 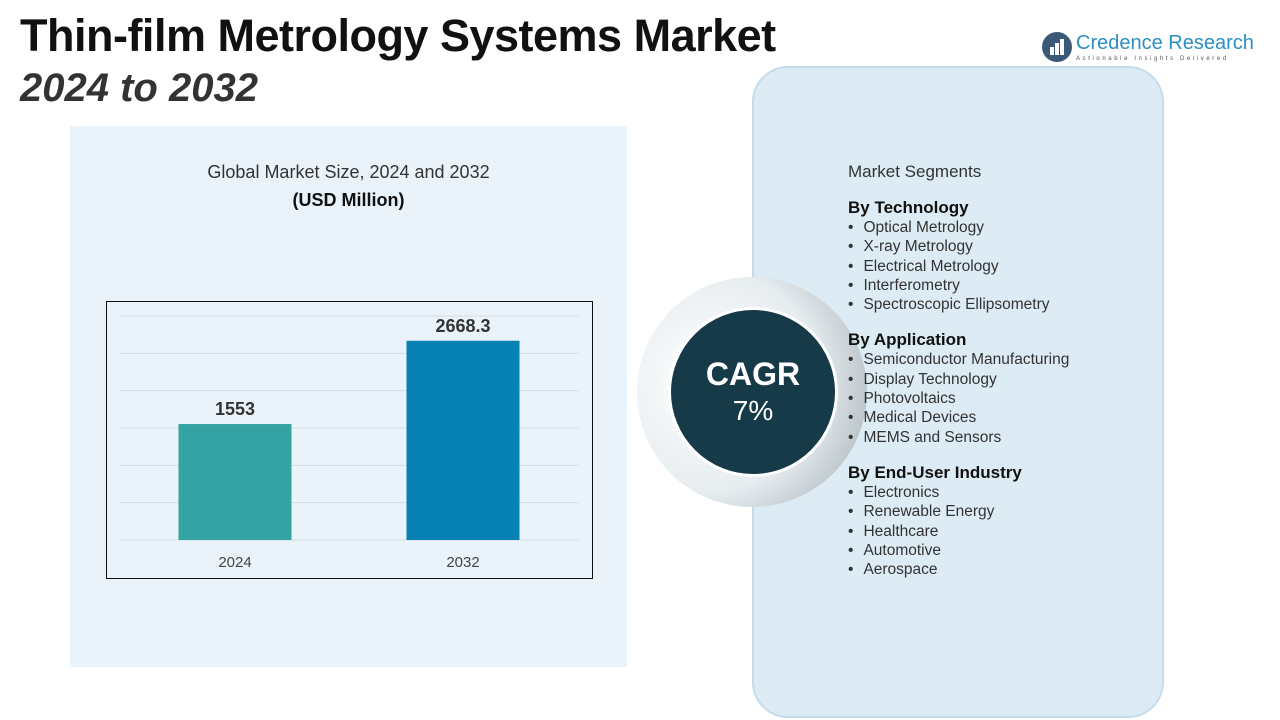 I want to click on segment-item: Display Technology, so click(x=958, y=379).